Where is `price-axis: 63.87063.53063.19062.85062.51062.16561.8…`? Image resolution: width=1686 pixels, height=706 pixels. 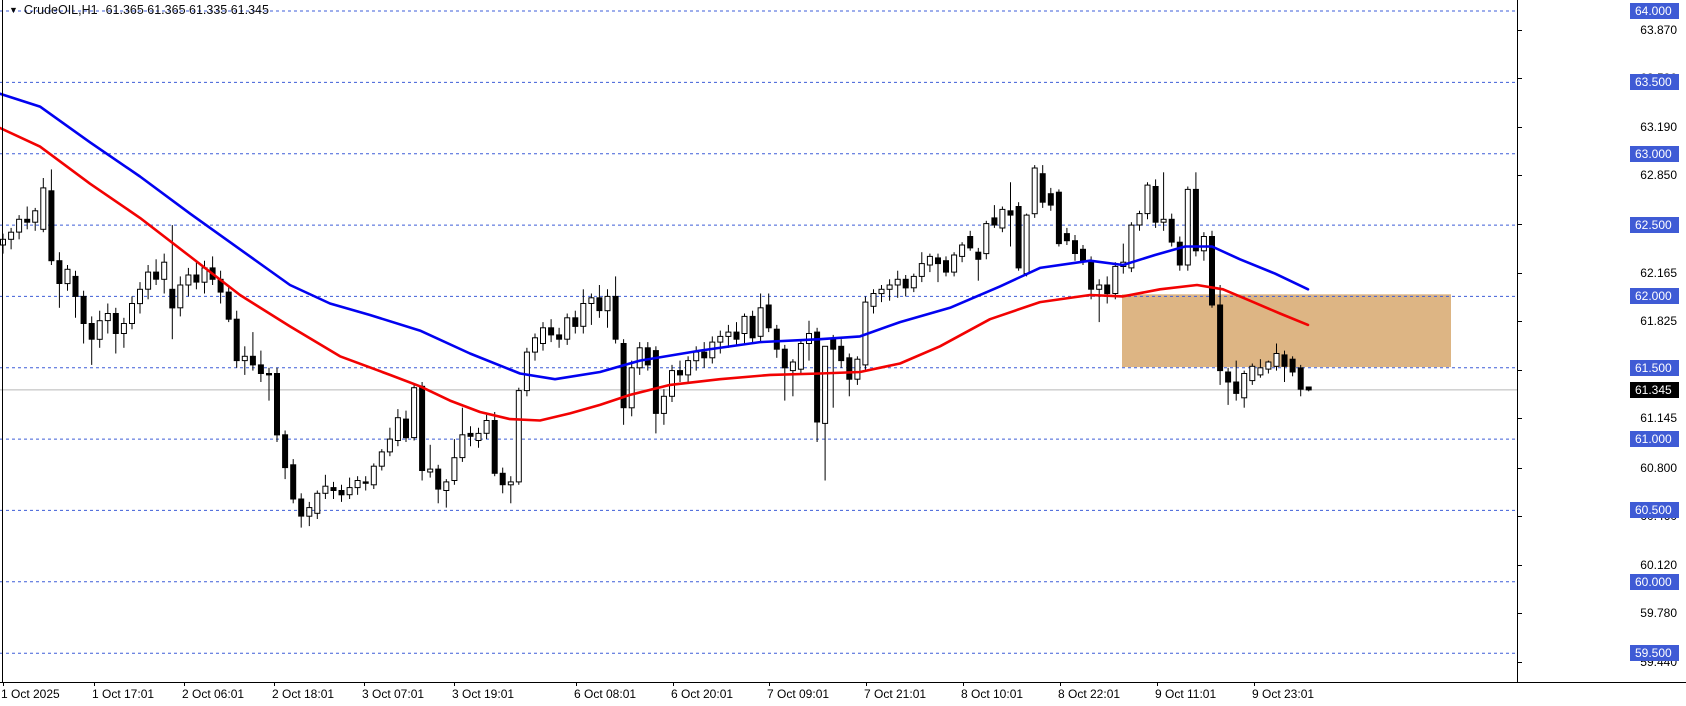 price-axis: 63.87063.53063.19062.85062.51062.16561.8… is located at coordinates (1601, 341).